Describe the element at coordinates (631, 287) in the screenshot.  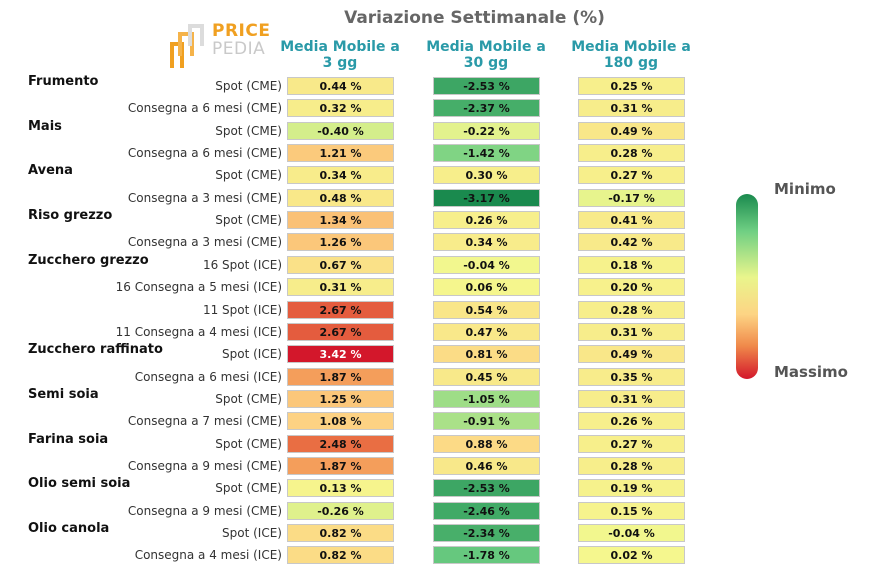
I see `heatmap-cell: 0.20 %` at that location.